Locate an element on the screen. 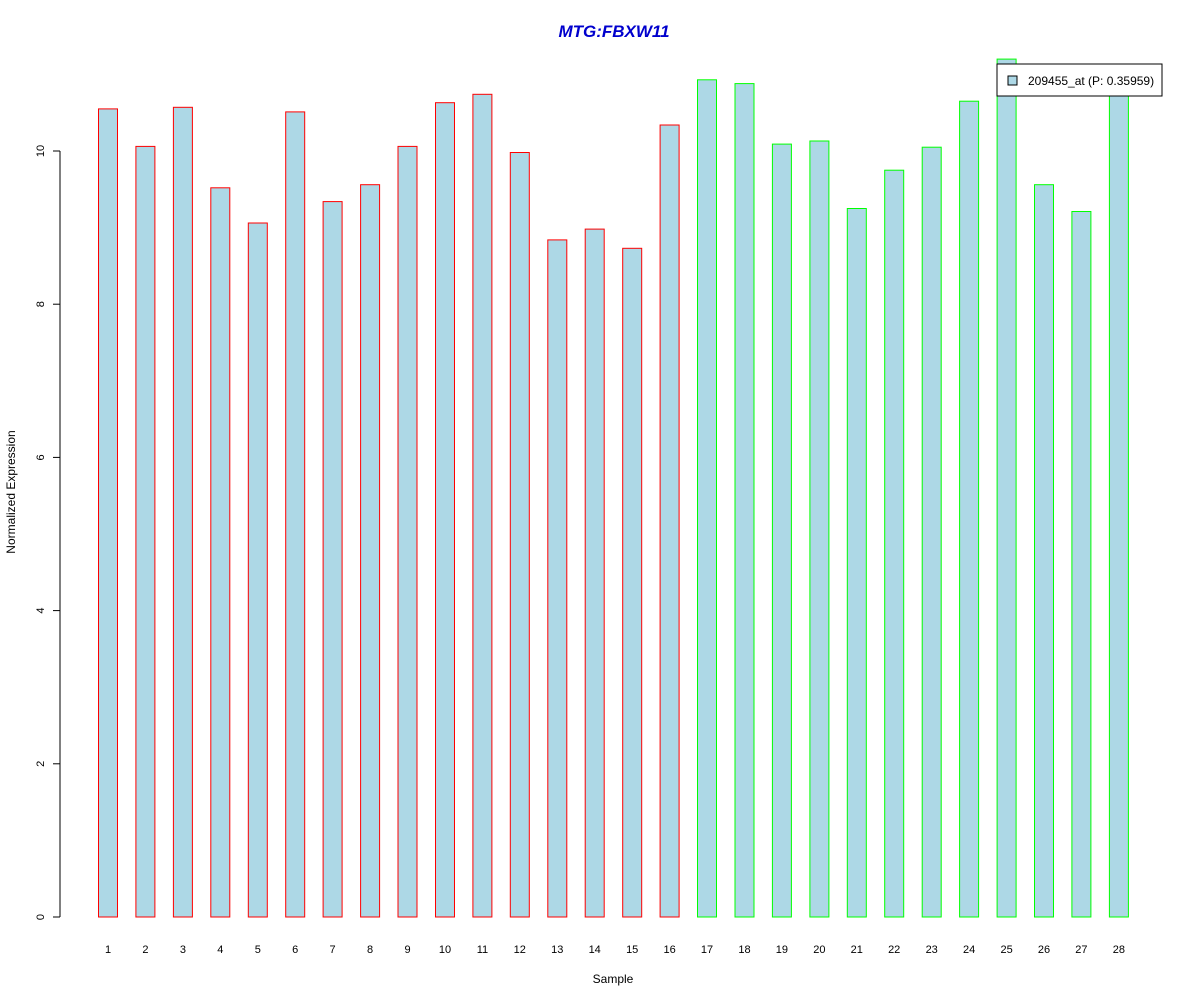 The height and width of the screenshot is (1000, 1200). y-tick-label: 8 is located at coordinates (41, 304).